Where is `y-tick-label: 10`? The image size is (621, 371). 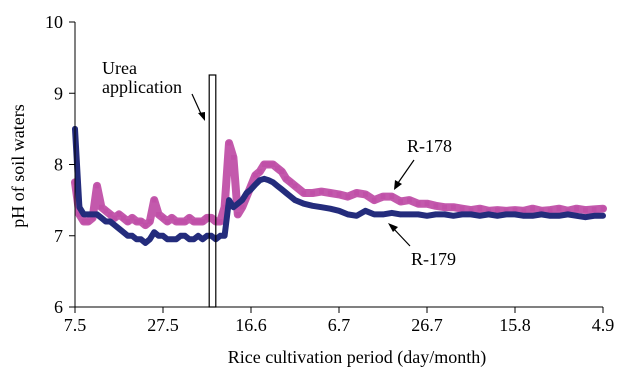 y-tick-label: 10 is located at coordinates (54, 22).